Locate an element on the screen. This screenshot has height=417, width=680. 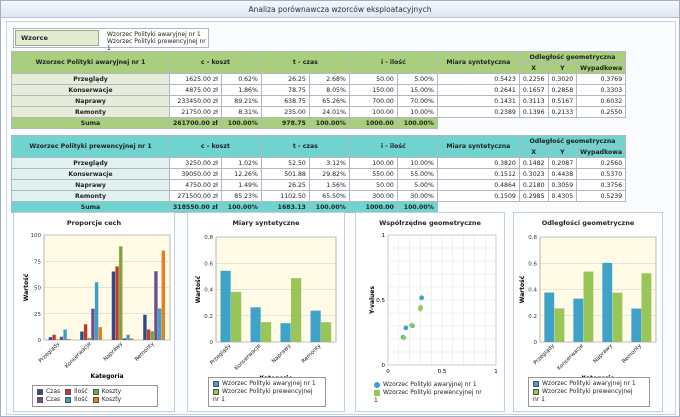
cell-ip: 15.00% is located at coordinates (417, 90).